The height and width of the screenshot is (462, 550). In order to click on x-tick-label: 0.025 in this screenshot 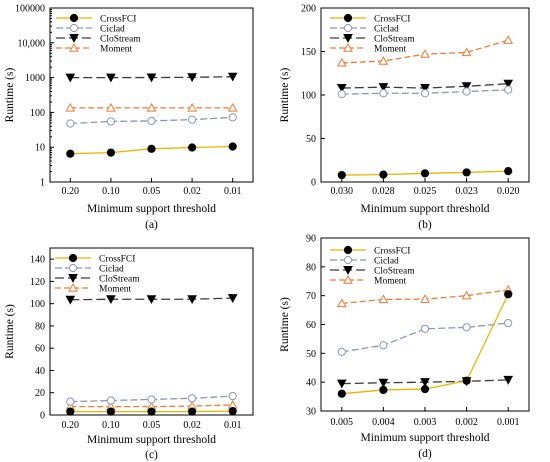, I will do `click(425, 191)`.